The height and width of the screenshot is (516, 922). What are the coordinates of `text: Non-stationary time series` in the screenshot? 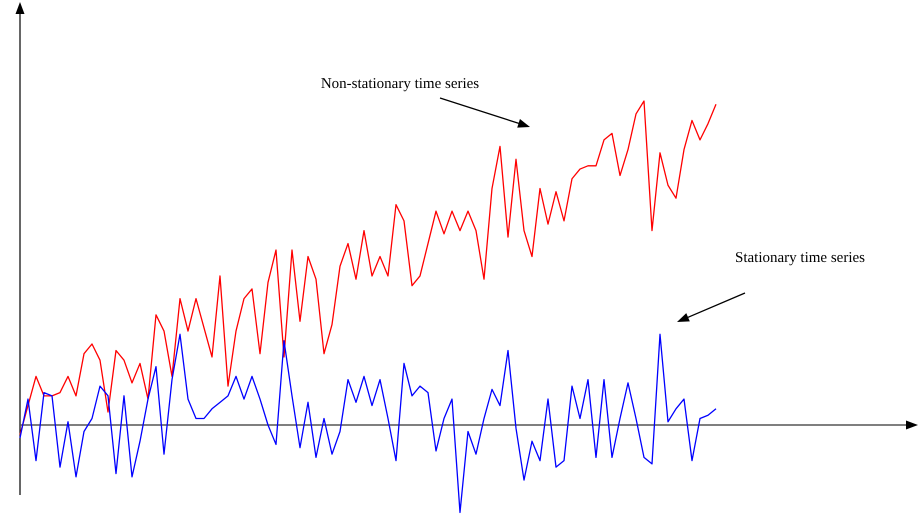 It's located at (400, 84).